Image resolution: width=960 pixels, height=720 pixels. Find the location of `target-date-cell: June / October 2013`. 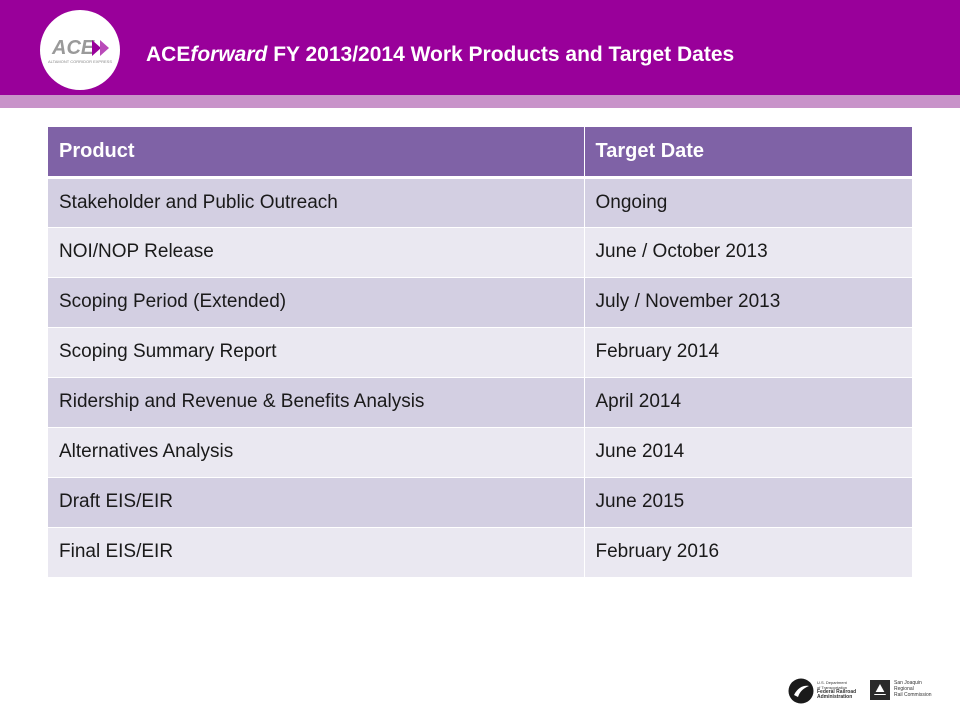

target-date-cell: June / October 2013 is located at coordinates (747, 251).